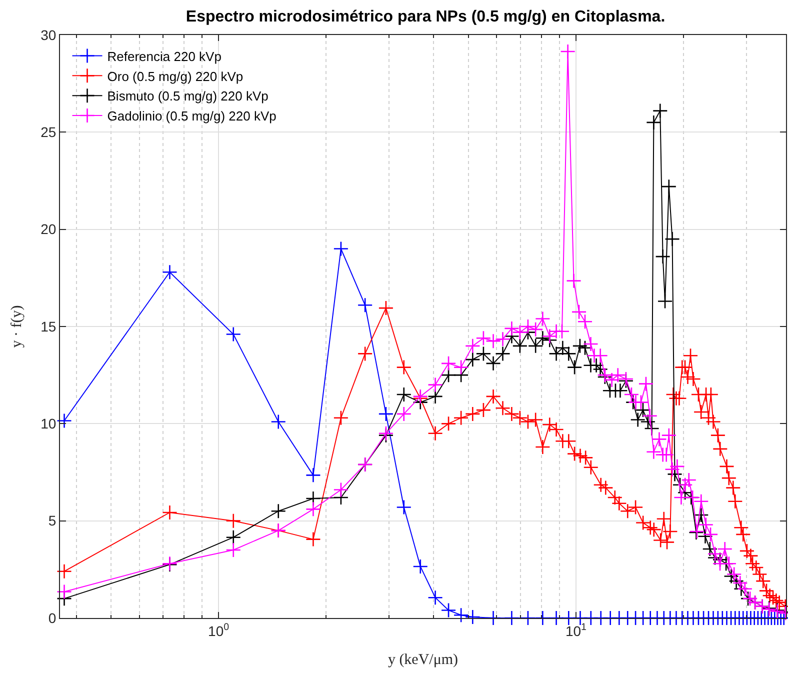 This screenshot has width=788, height=673. Describe the element at coordinates (48, 132) in the screenshot. I see `y-tick-label: 25` at that location.